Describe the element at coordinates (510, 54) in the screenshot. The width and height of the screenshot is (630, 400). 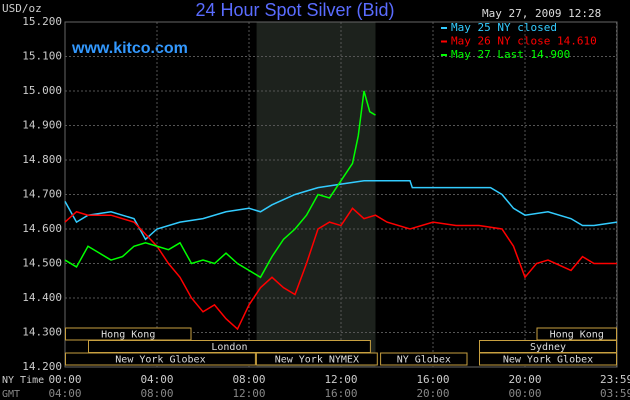
I see `legend-label: May 27 Last 14.900` at that location.